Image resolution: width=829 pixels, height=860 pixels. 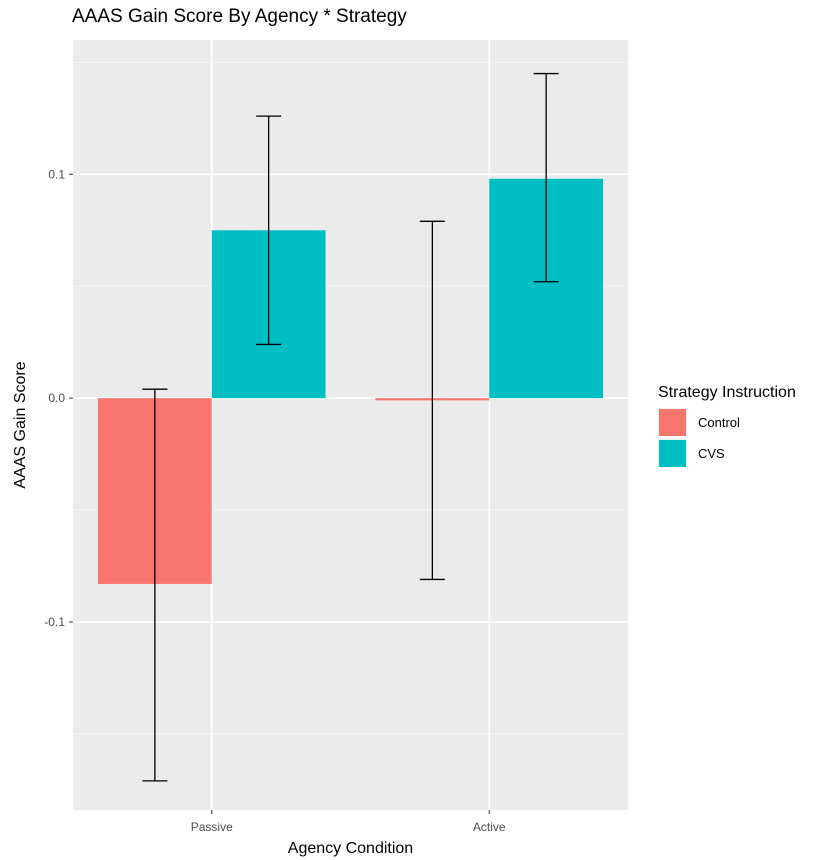 I want to click on legend-label-cvs: CVS, so click(x=711, y=453).